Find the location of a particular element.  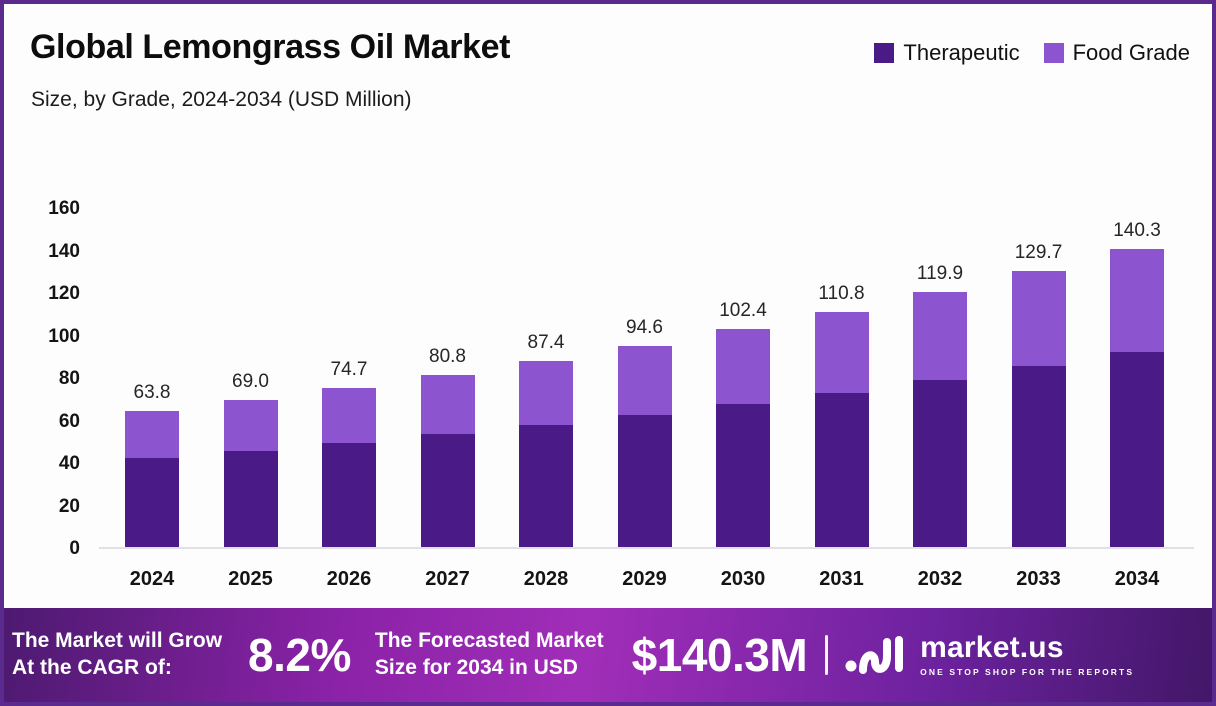

bar-segment-food-grade-2024 is located at coordinates (152, 435).